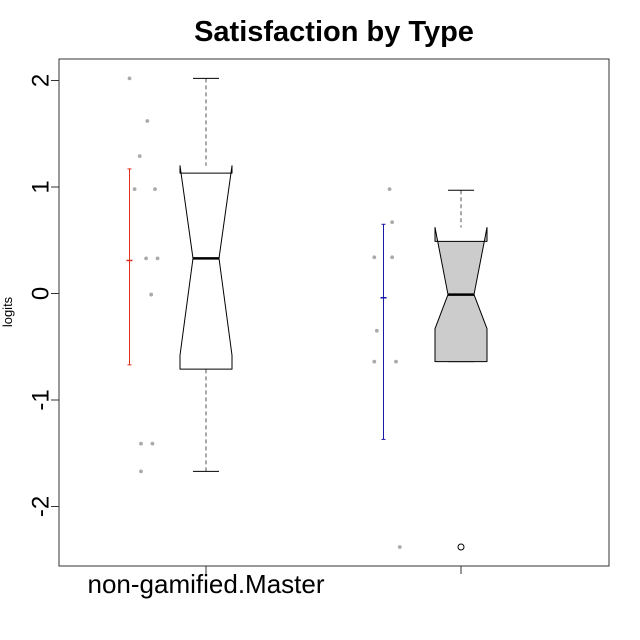 This screenshot has height=640, width=640. Describe the element at coordinates (40, 506) in the screenshot. I see `y-tick-label: -2` at that location.